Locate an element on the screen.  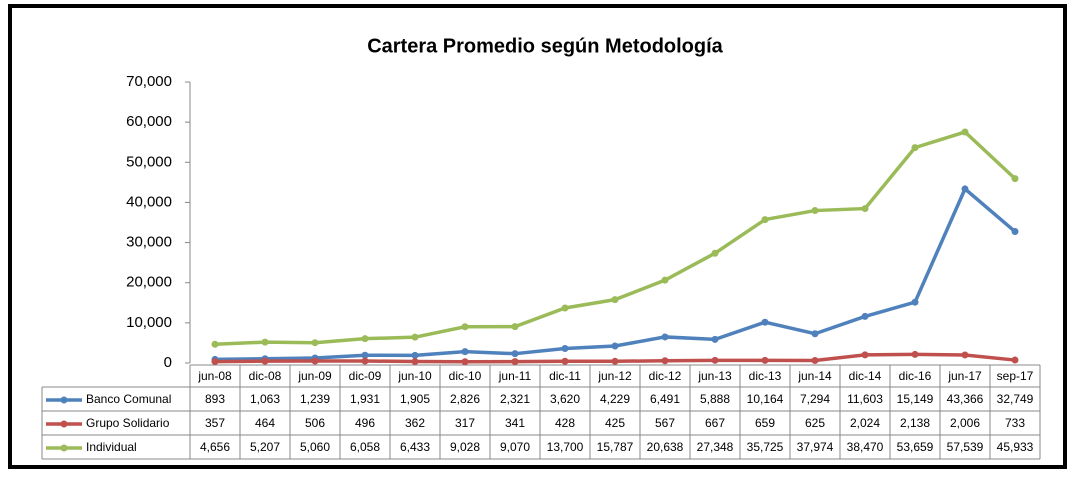
legend-label: Banco Comunal is located at coordinates (128, 399).